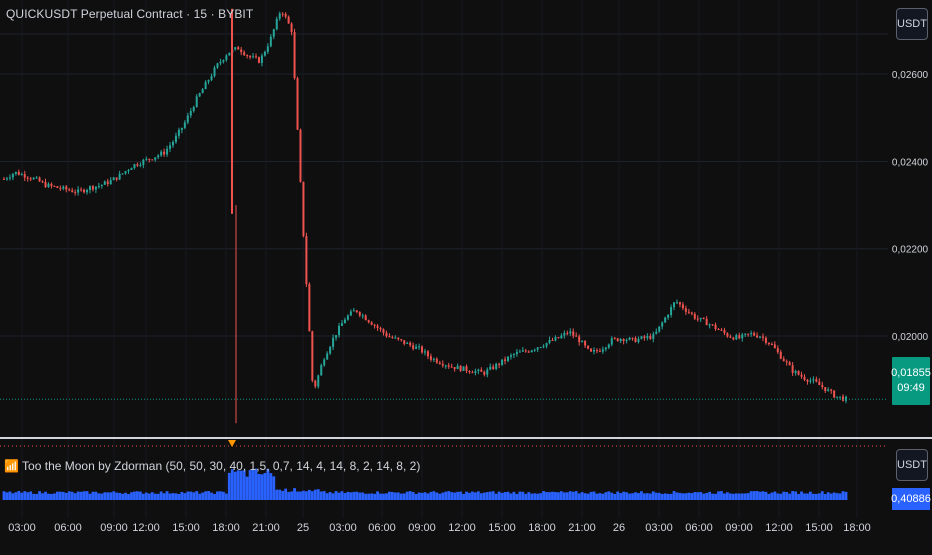 The height and width of the screenshot is (555, 932). What do you see at coordinates (912, 24) in the screenshot?
I see `currency-button: USDT` at bounding box center [912, 24].